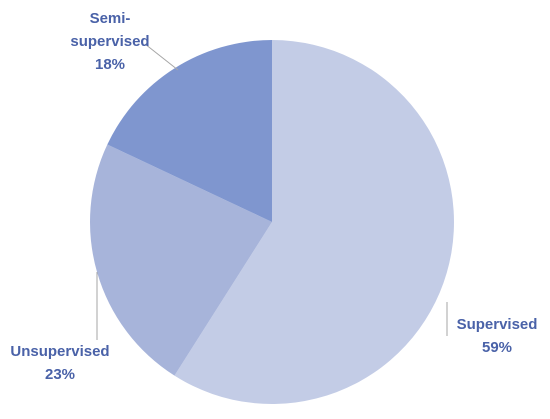 Image resolution: width=550 pixels, height=419 pixels. I want to click on slice-label: Semi-supervised 18%, so click(110, 41).